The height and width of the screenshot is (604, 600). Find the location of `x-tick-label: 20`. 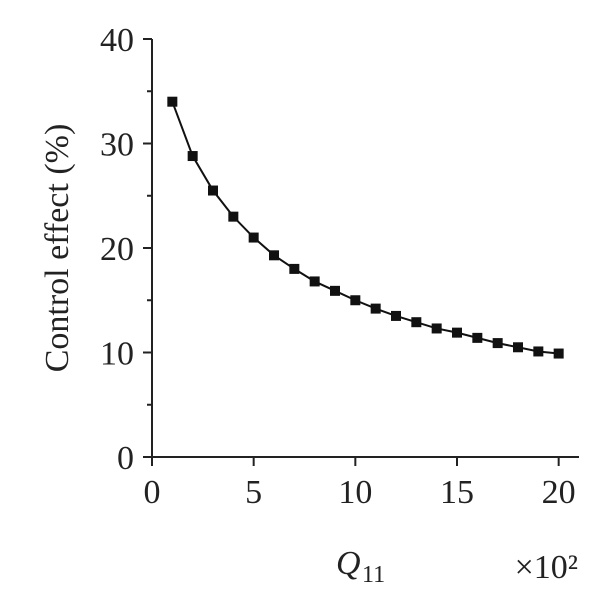

x-tick-label: 20 is located at coordinates (559, 492).